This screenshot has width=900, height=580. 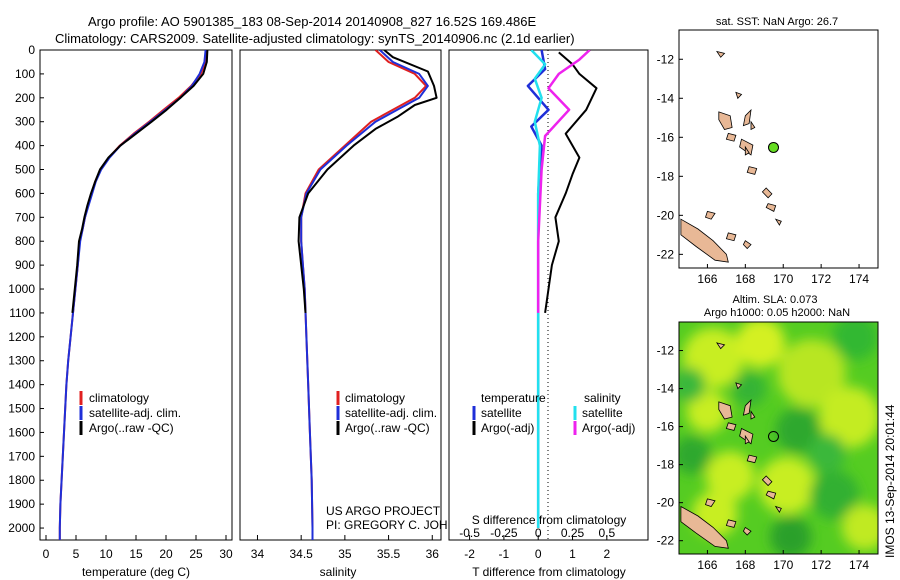 What do you see at coordinates (25, 170) in the screenshot?
I see `depth-tick-label: 500` at bounding box center [25, 170].